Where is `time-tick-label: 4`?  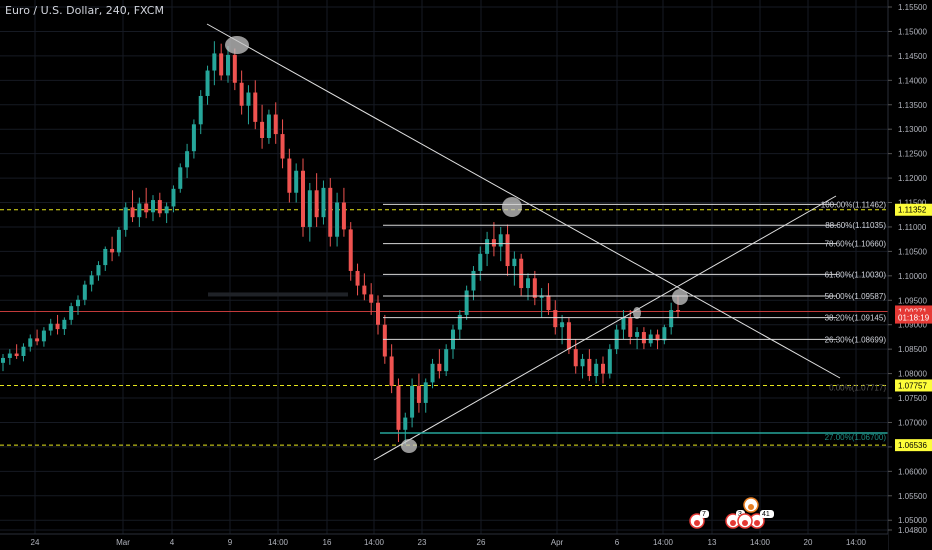 time-tick-label: 4 is located at coordinates (172, 542).